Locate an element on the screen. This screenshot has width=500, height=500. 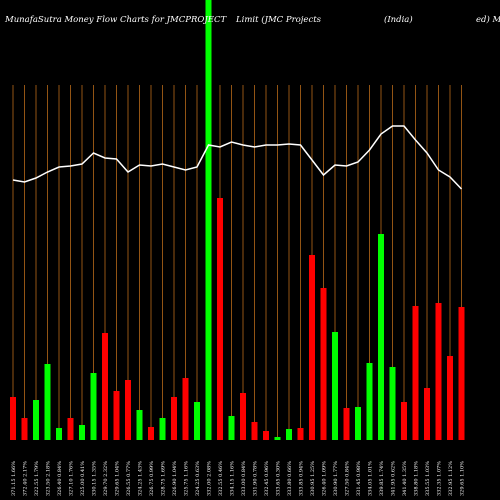
x-tick-label: 330.15 1.35% is located at coordinates (95, 478).